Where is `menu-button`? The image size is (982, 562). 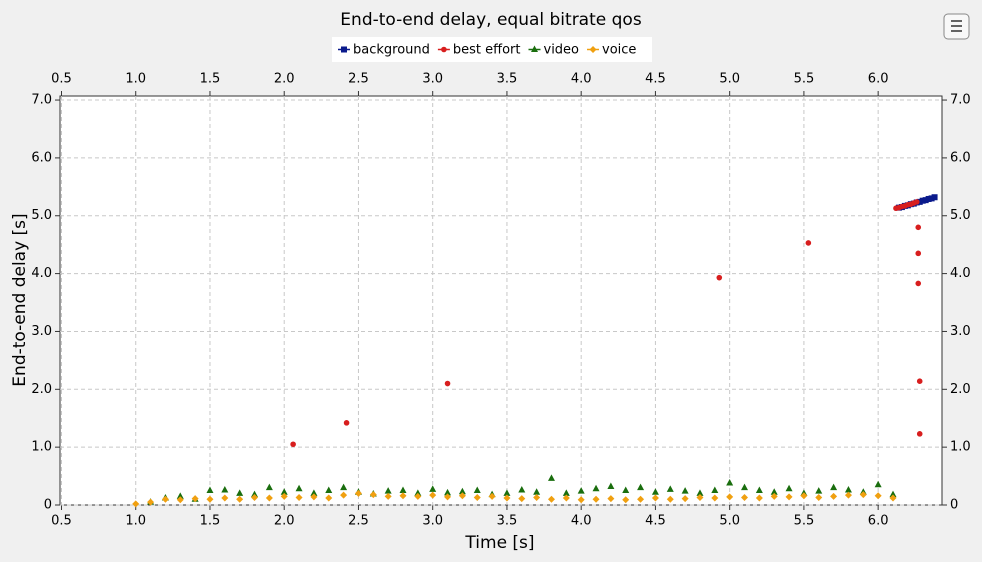 menu-button is located at coordinates (956, 26).